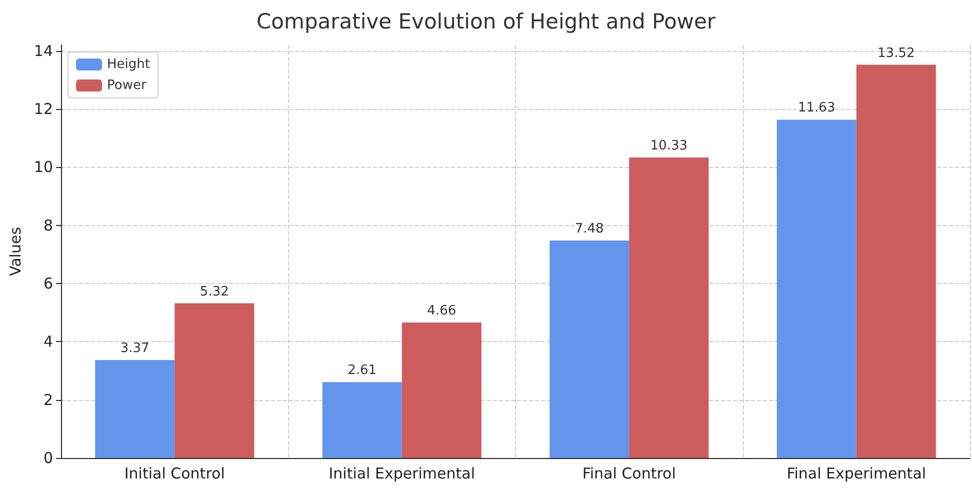  What do you see at coordinates (486, 22) in the screenshot?
I see `chart-title: Comparative Evolution of Height and Power` at bounding box center [486, 22].